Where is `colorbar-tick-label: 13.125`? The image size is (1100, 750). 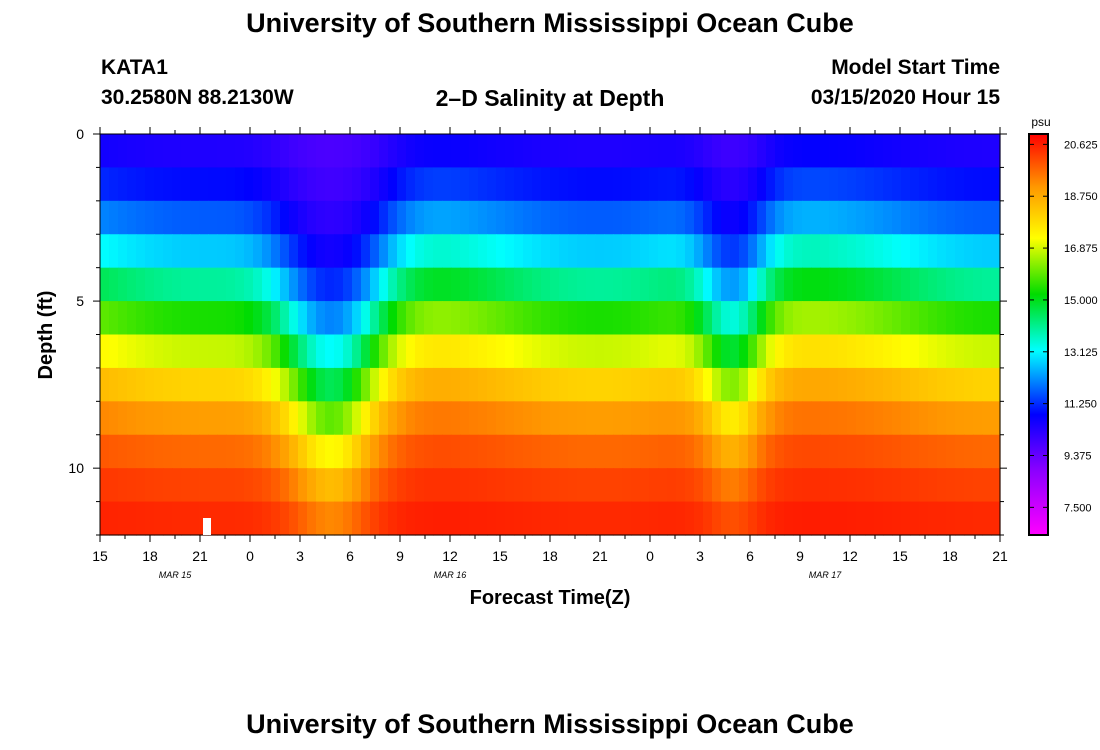 colorbar-tick-label: 13.125 is located at coordinates (1081, 353).